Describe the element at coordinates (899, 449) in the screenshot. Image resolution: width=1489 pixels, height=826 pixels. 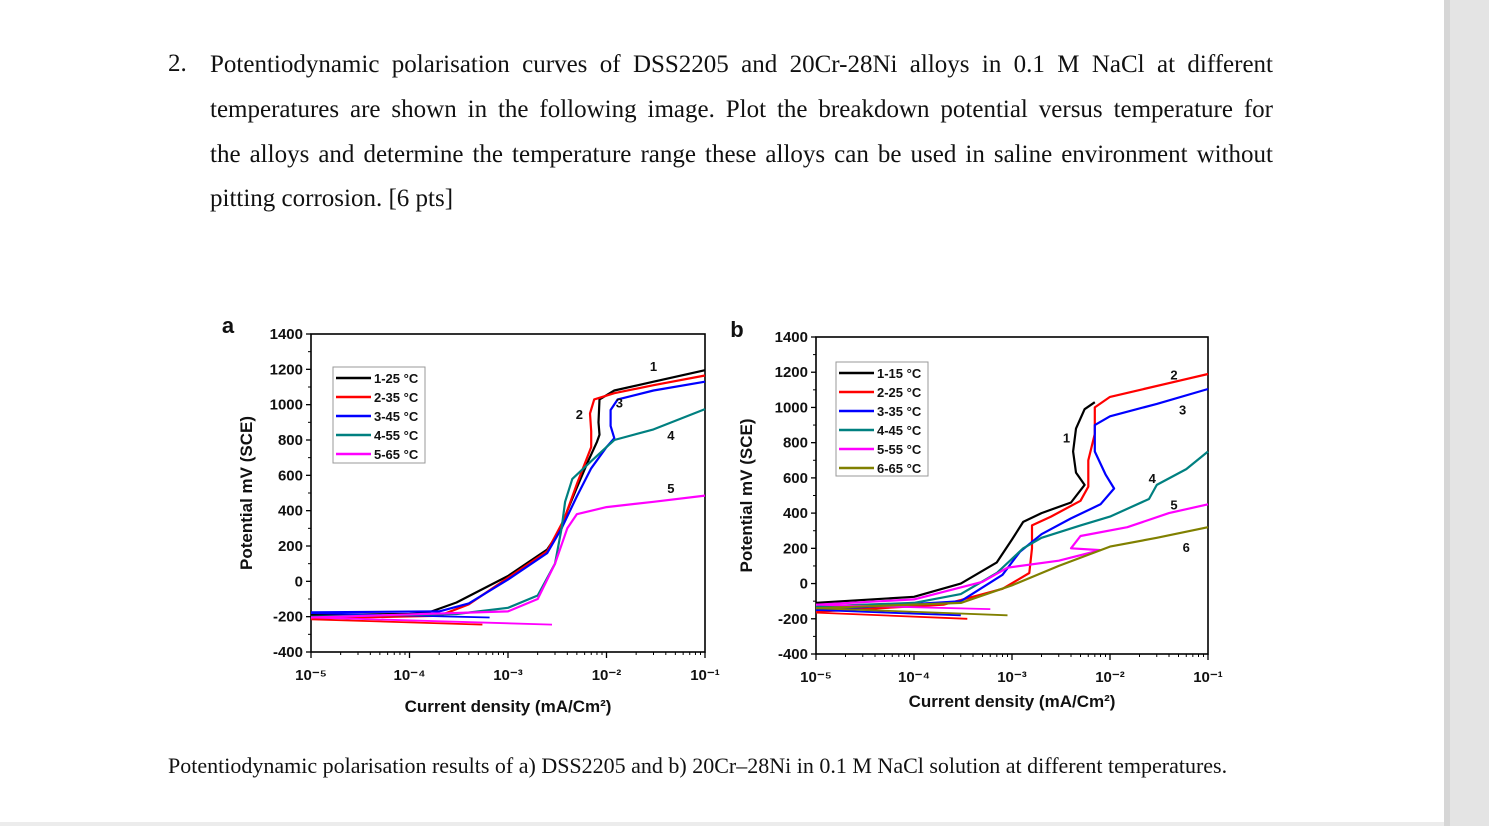
I see `legend-entry: 5-55 °C` at that location.